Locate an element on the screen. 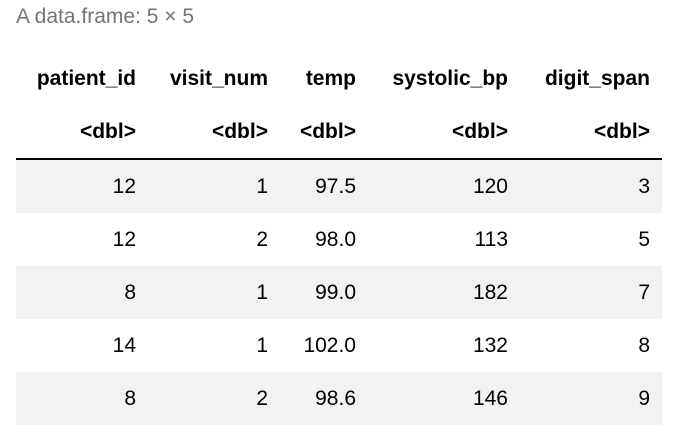 This screenshot has height=440, width=684. cell-temp: 98.6 is located at coordinates (324, 398).